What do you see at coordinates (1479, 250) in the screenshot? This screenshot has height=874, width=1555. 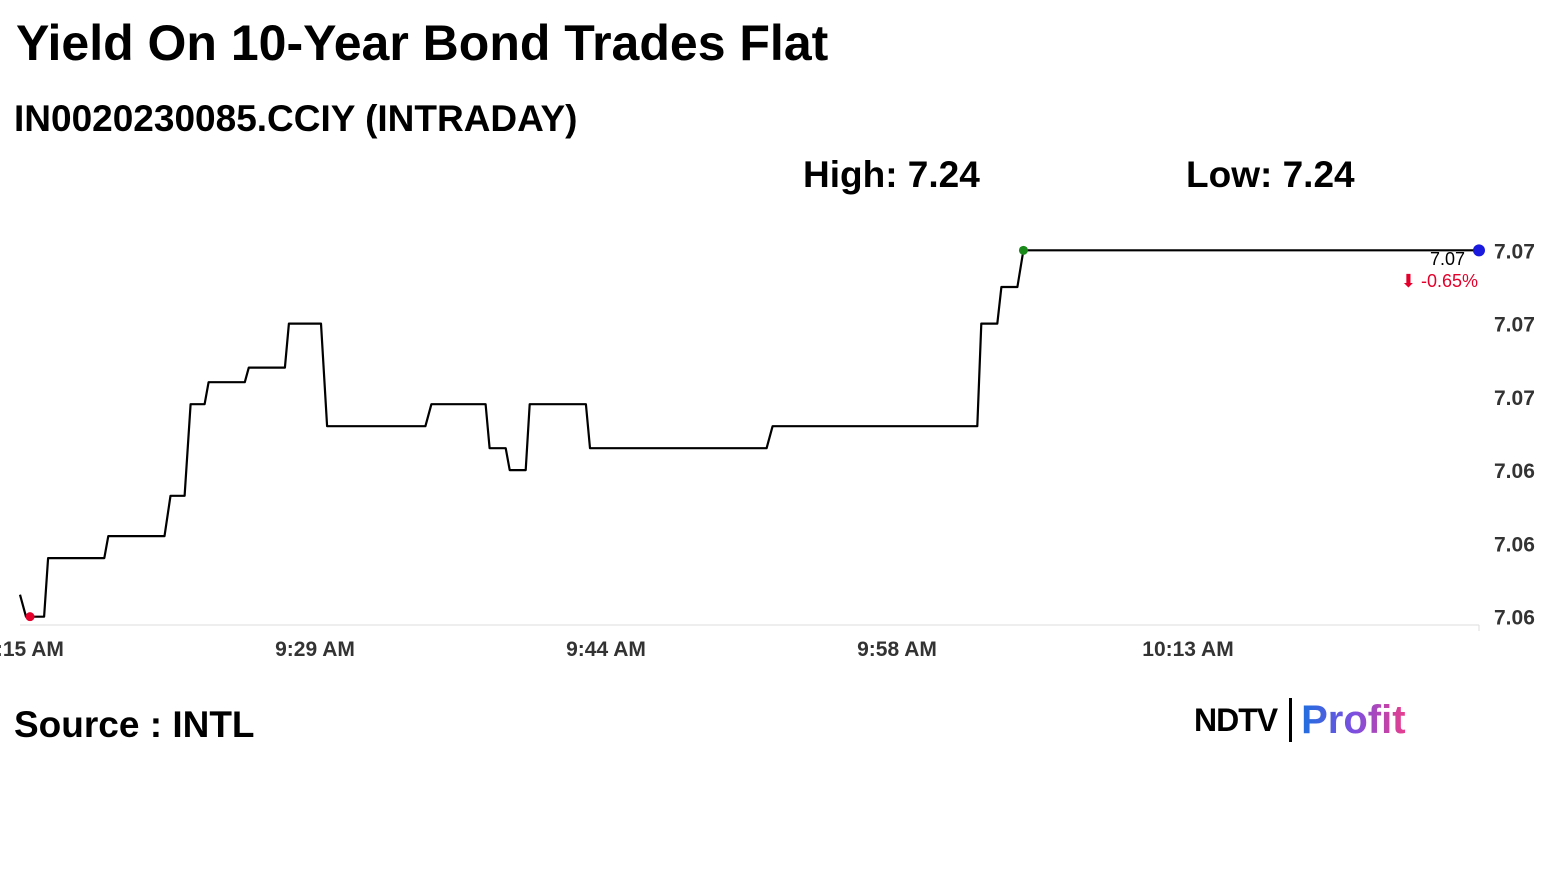 I see `last-point-marker` at bounding box center [1479, 250].